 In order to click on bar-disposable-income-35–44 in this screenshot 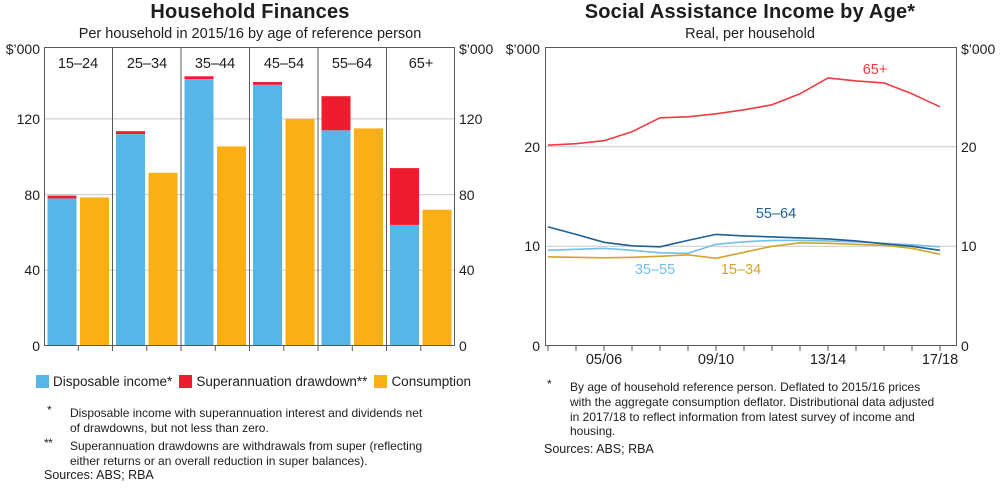, I will do `click(199, 212)`.